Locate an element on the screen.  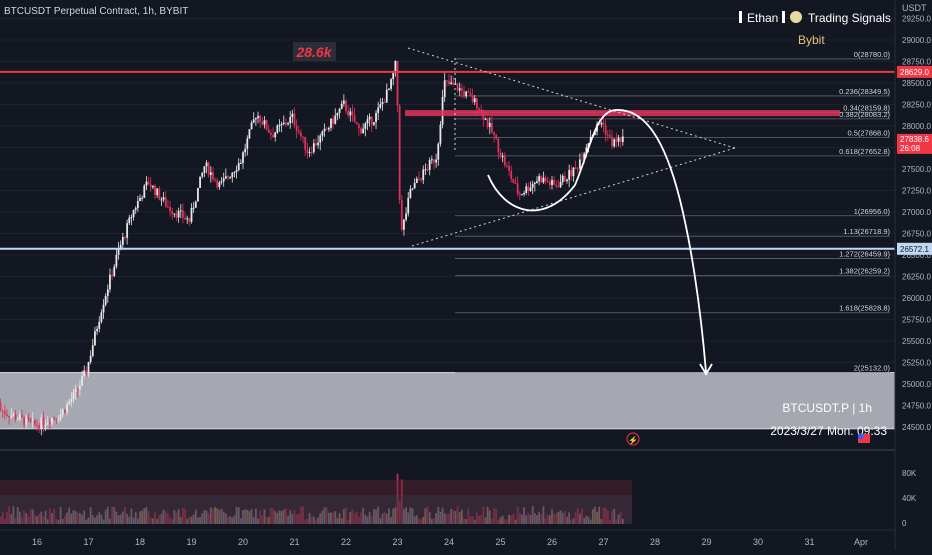
lightning-event-icon is located at coordinates (633, 439).